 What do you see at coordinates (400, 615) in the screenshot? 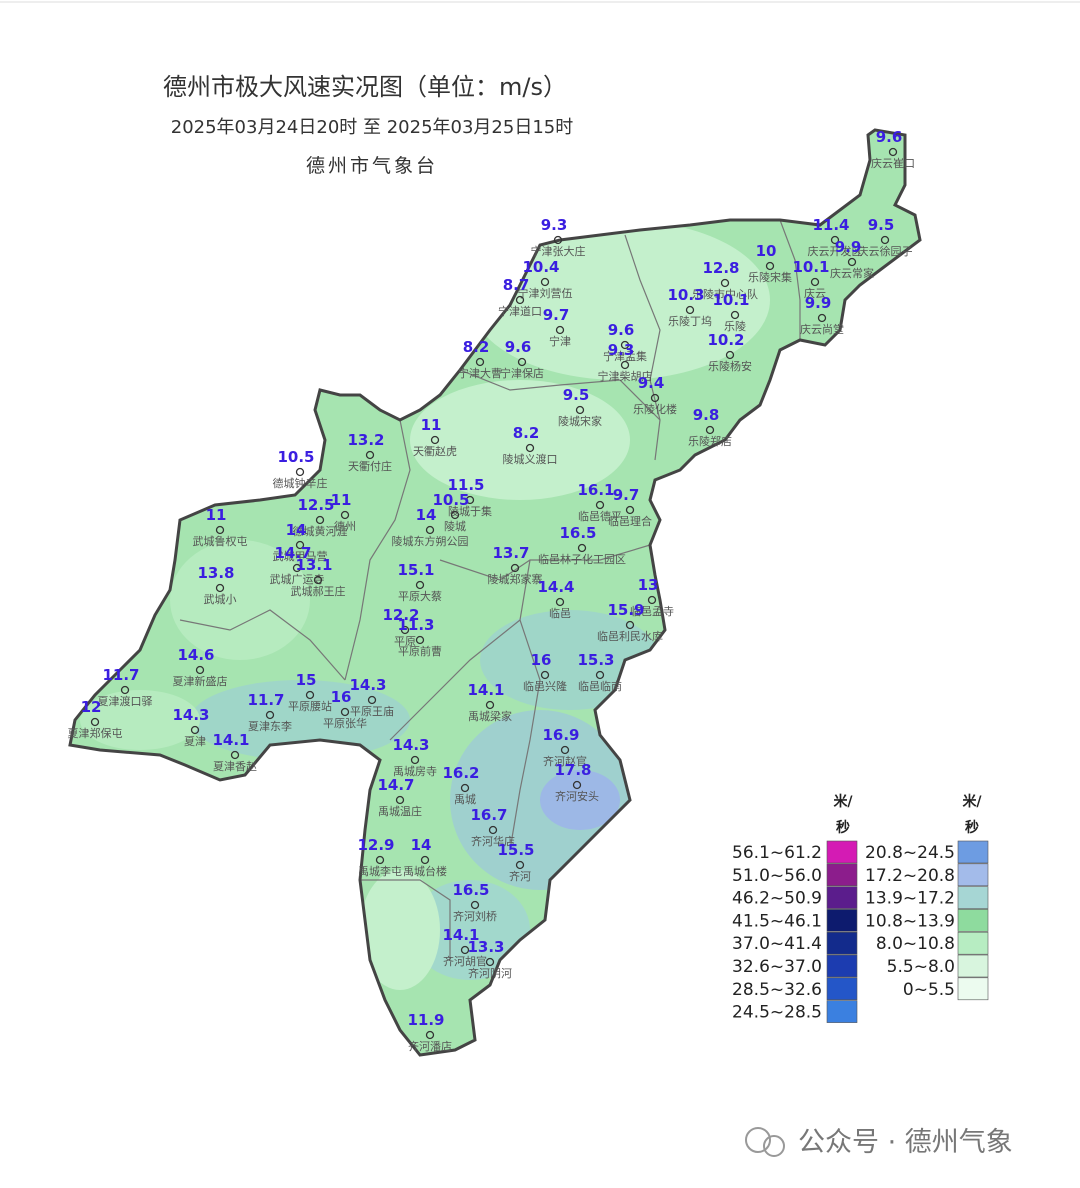
I see `wind-value: 12.2` at bounding box center [400, 615].